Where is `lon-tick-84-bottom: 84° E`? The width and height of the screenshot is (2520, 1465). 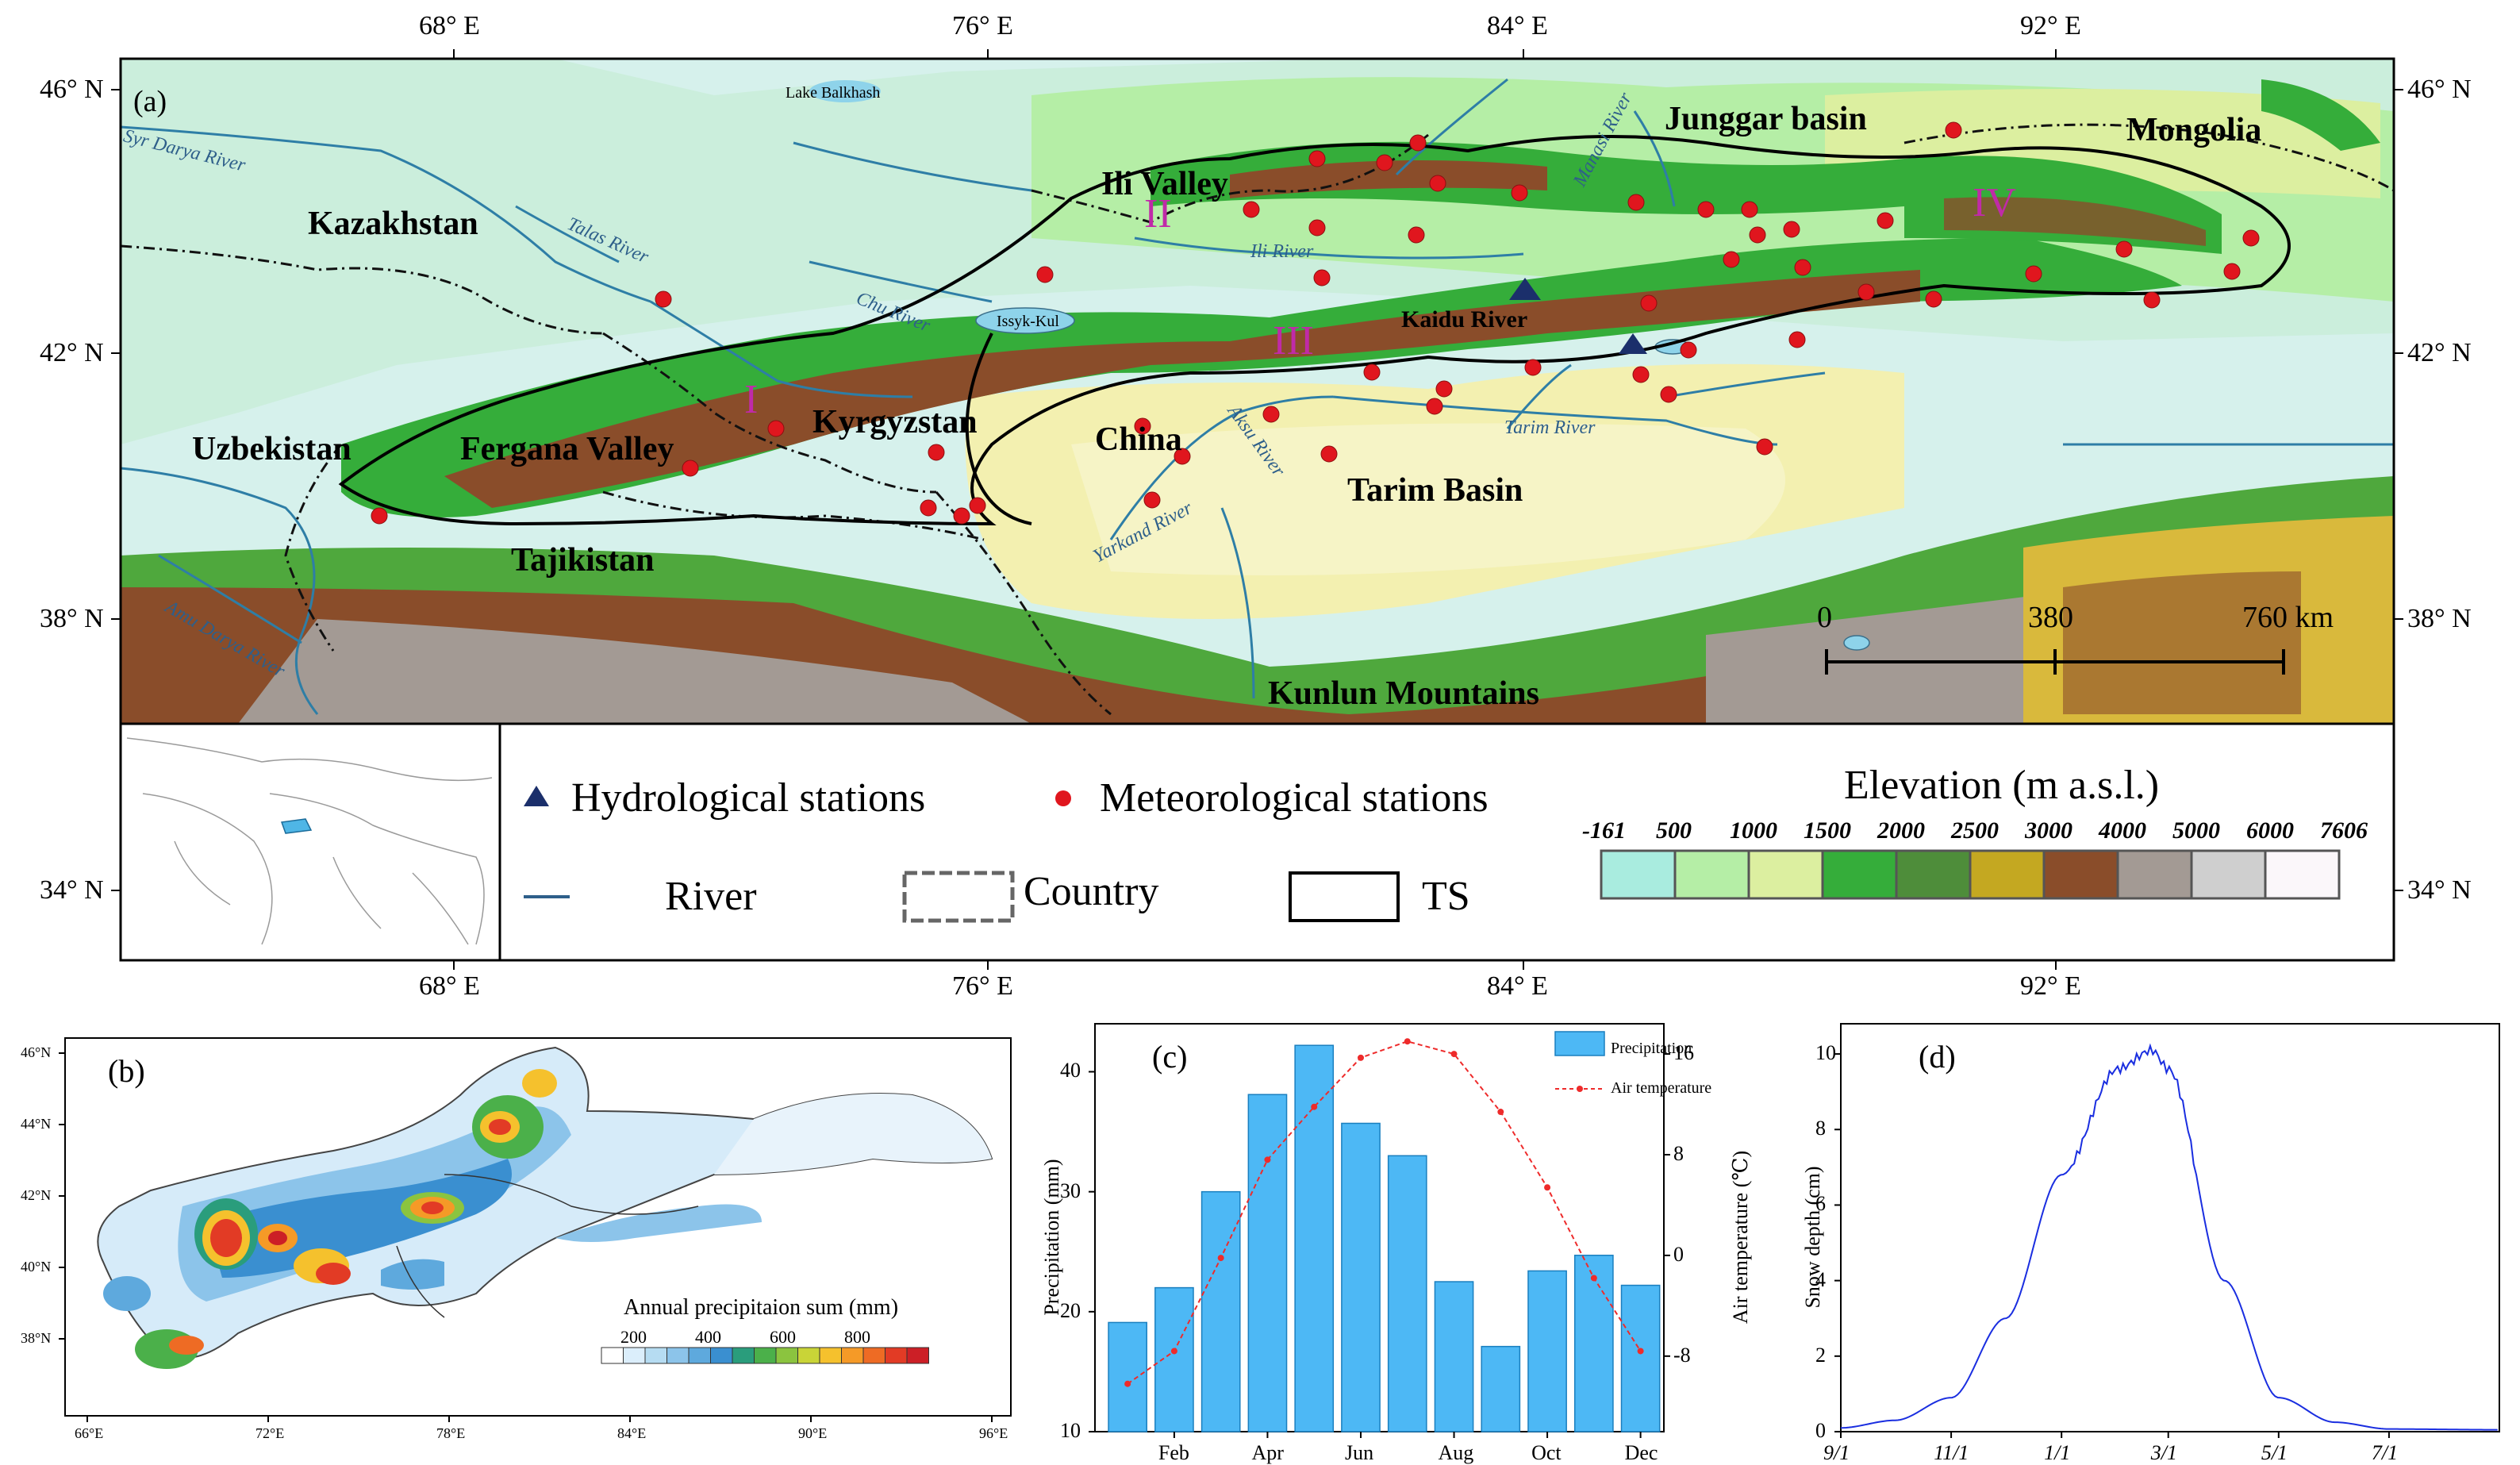 lon-tick-84-bottom: 84° E is located at coordinates (1517, 986).